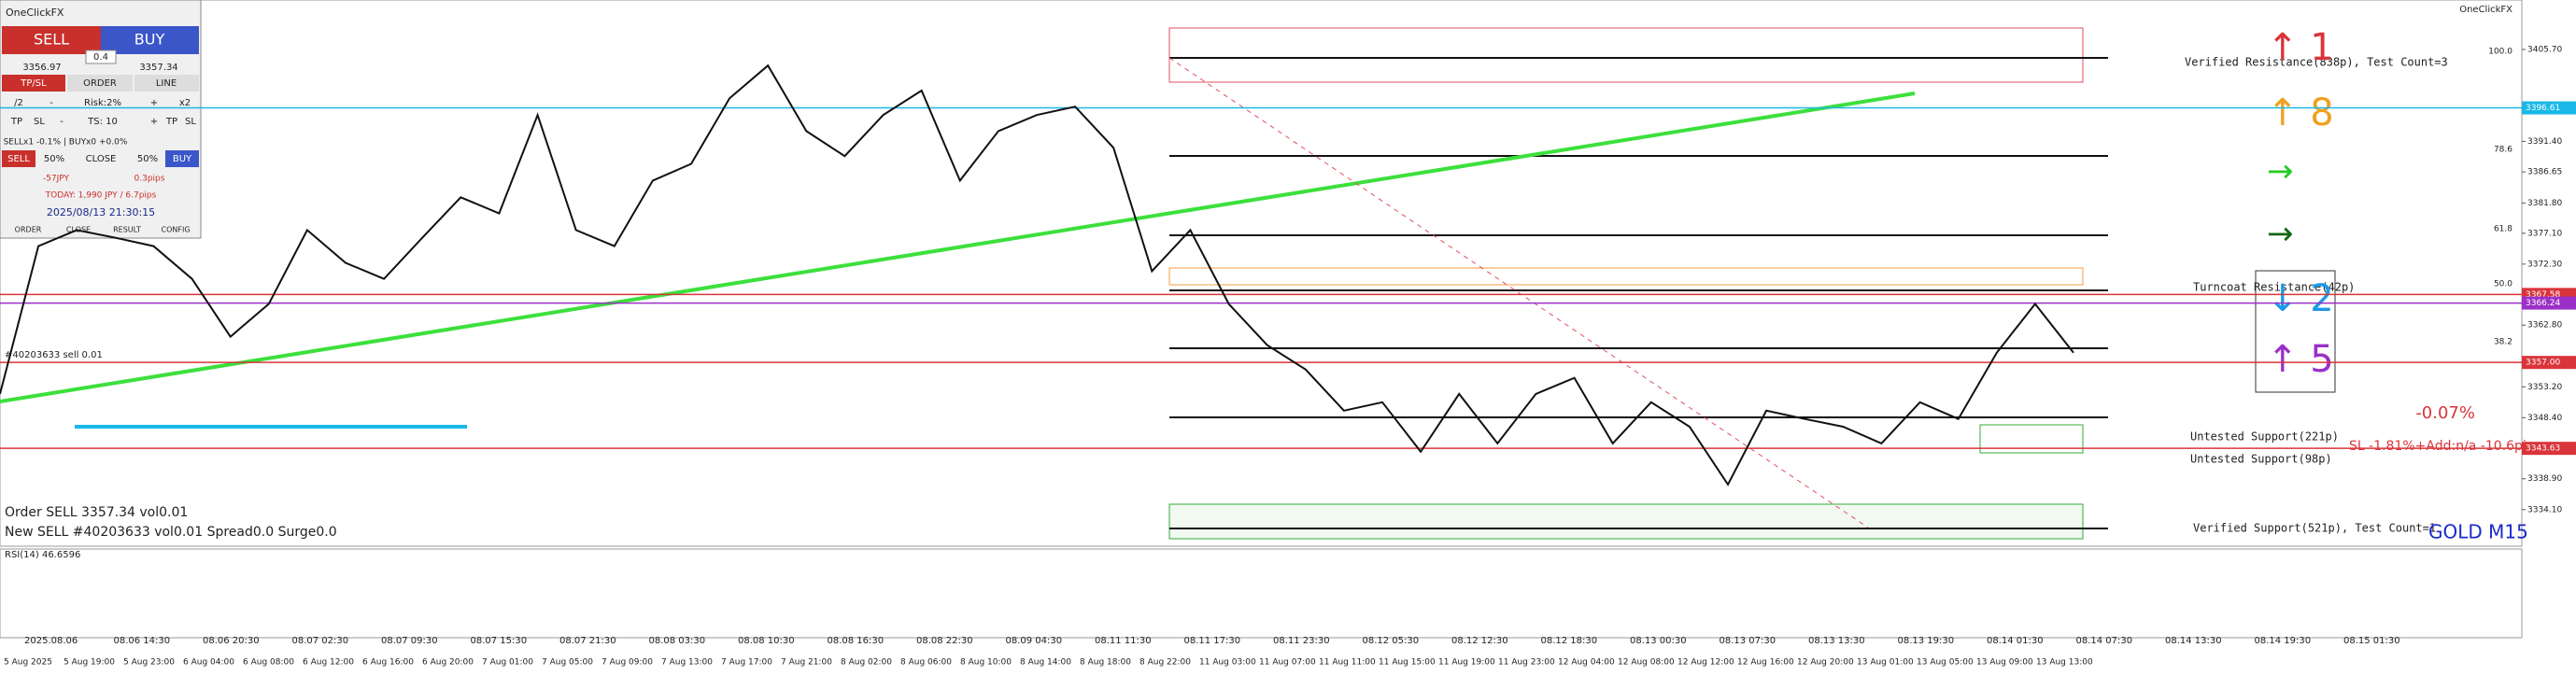  Describe the element at coordinates (2264, 437) in the screenshot. I see `zone-label: Untested Support(221p)` at that location.